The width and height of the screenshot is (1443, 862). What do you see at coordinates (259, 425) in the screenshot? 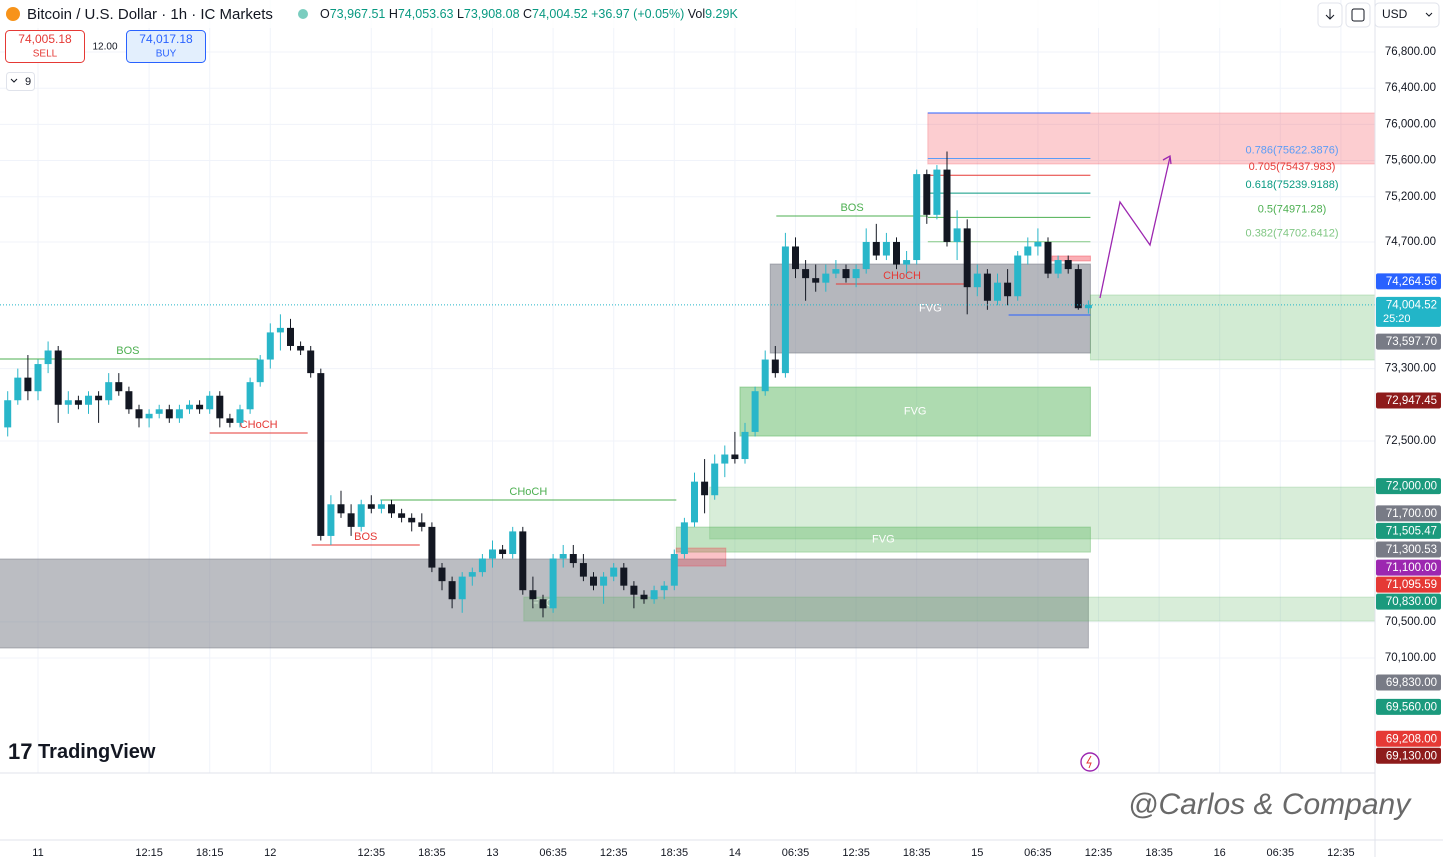
I see `structure-label: CHoCH` at bounding box center [259, 425].